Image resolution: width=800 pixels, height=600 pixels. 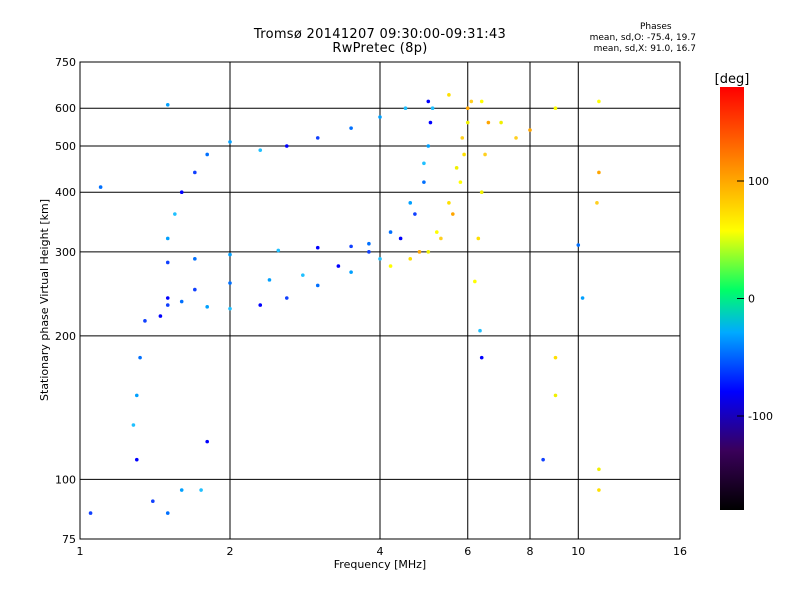 I want to click on y-tick-label: 300, so click(x=65, y=252).